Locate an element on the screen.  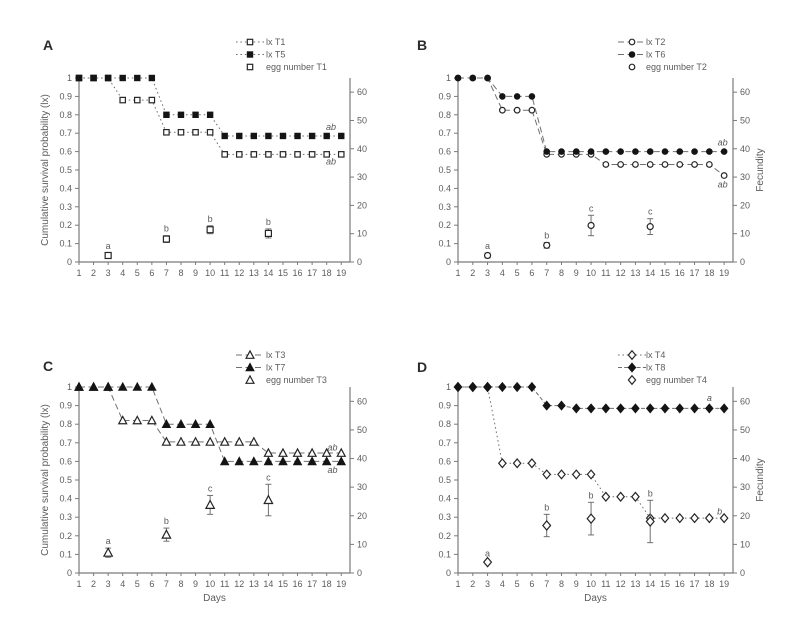
x-tick-label: 13 is located at coordinates (635, 273).